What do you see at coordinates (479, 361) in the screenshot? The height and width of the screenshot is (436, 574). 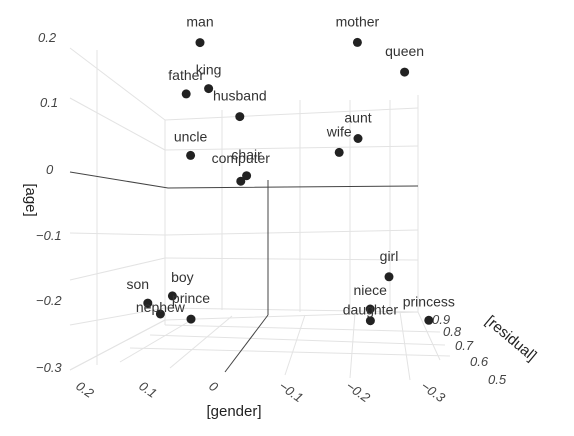 I see `y-tick: 0.6` at bounding box center [479, 361].